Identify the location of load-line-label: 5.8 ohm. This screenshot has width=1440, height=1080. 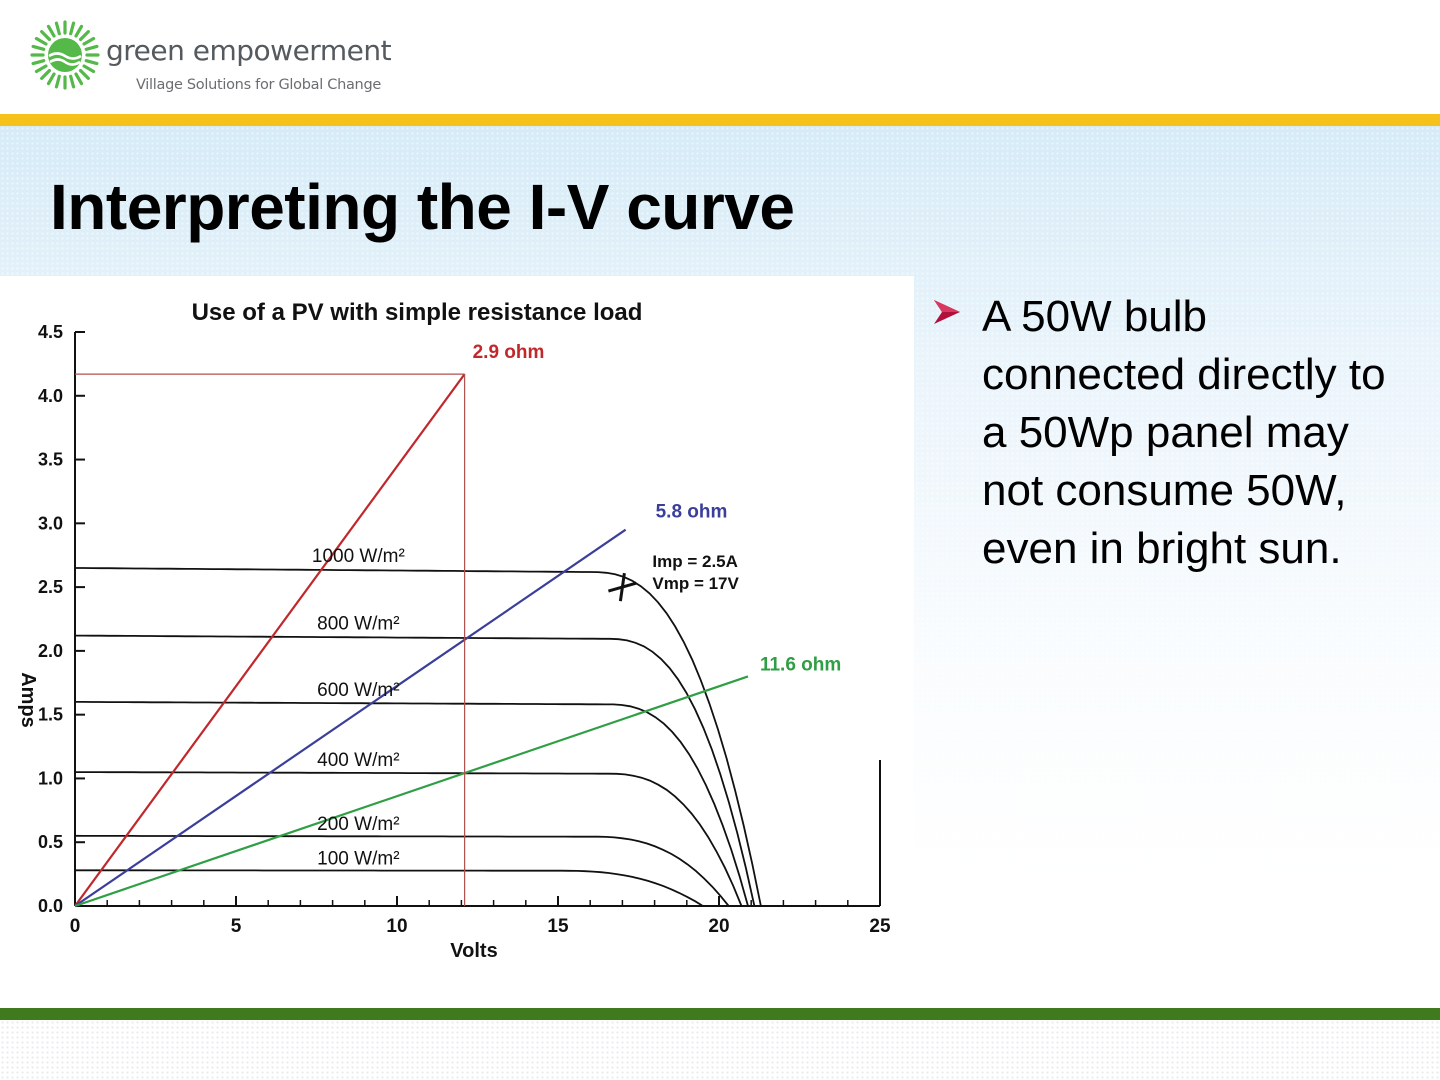
(692, 512).